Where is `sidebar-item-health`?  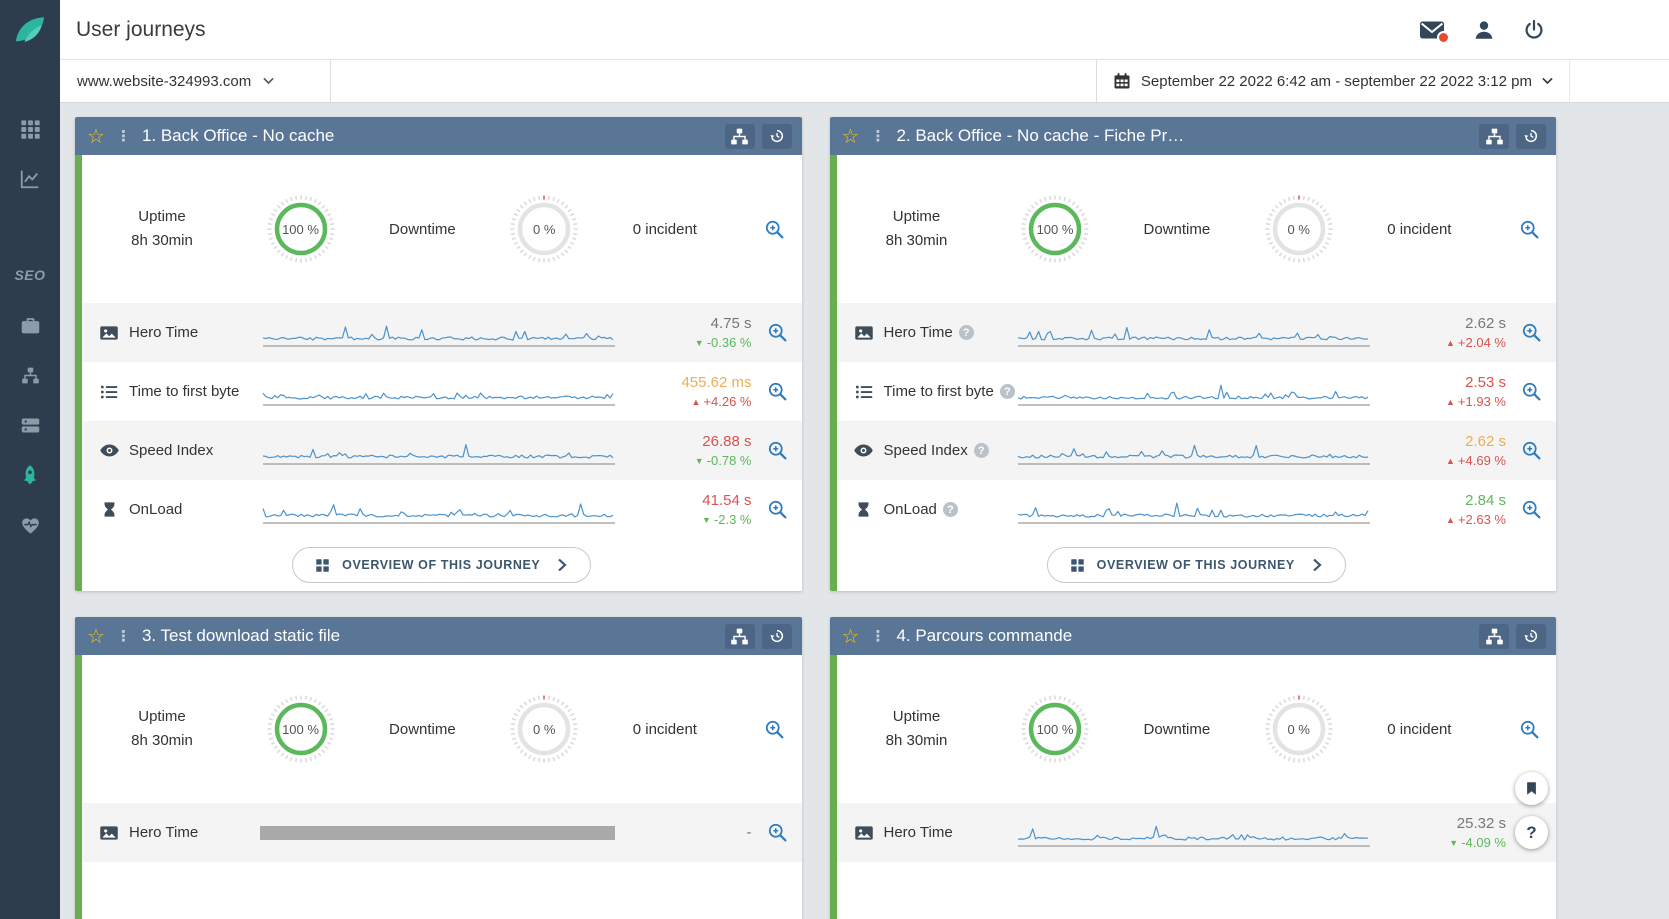 sidebar-item-health is located at coordinates (30, 525).